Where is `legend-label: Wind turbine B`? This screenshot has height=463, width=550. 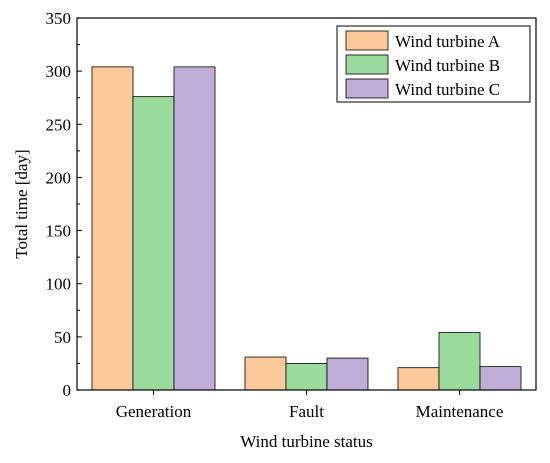
legend-label: Wind turbine B is located at coordinates (447, 65).